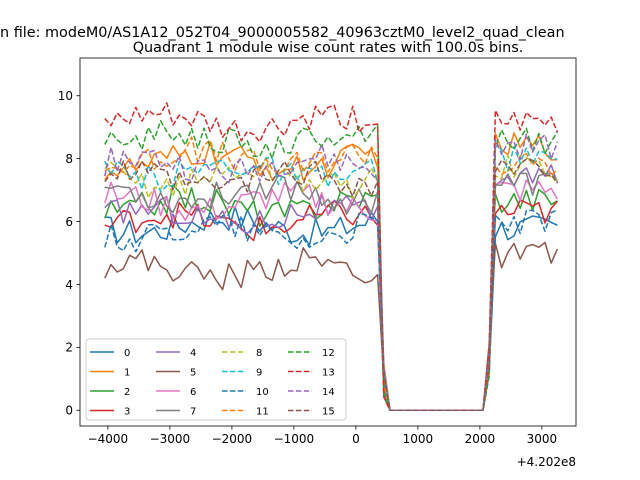 The height and width of the screenshot is (480, 640). What do you see at coordinates (193, 392) in the screenshot?
I see `legend-label-6: 6` at bounding box center [193, 392].